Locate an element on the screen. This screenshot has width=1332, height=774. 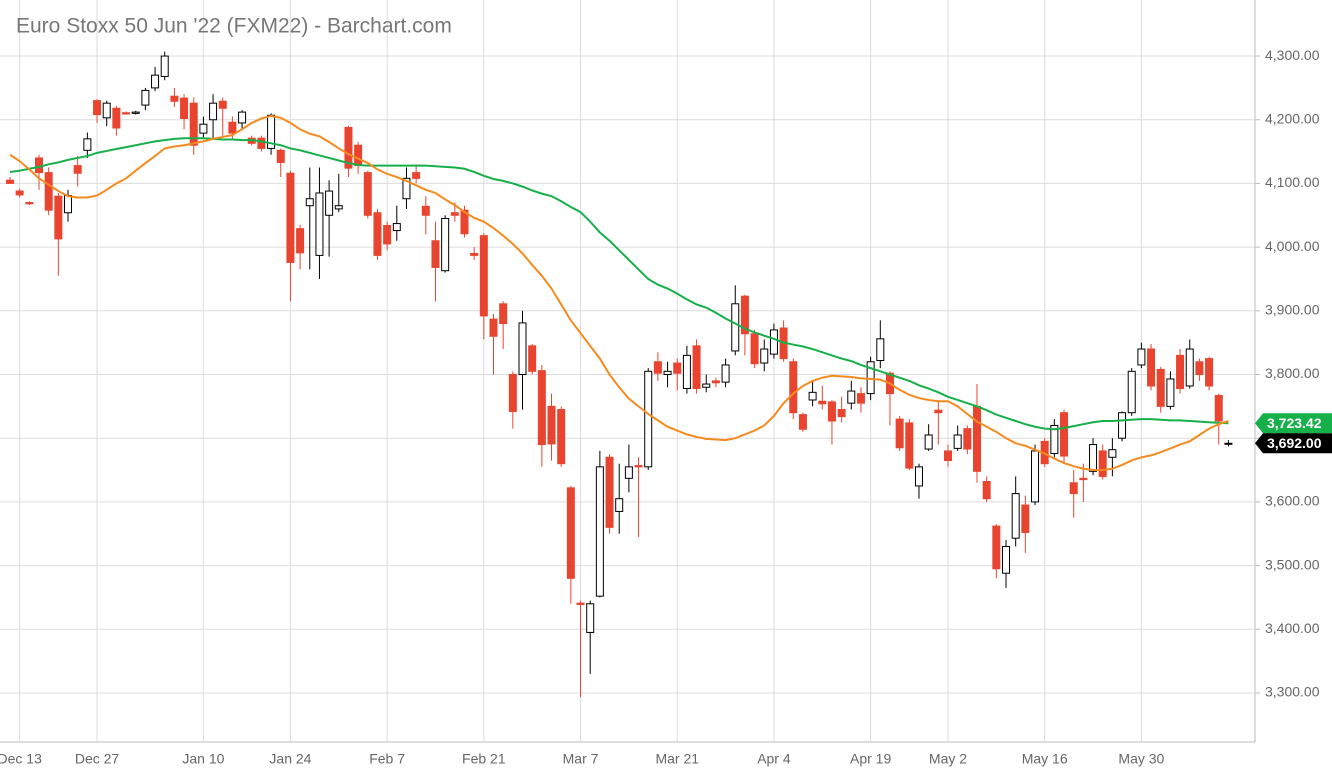
y-tick-label: 3,400.00 is located at coordinates (1292, 628).